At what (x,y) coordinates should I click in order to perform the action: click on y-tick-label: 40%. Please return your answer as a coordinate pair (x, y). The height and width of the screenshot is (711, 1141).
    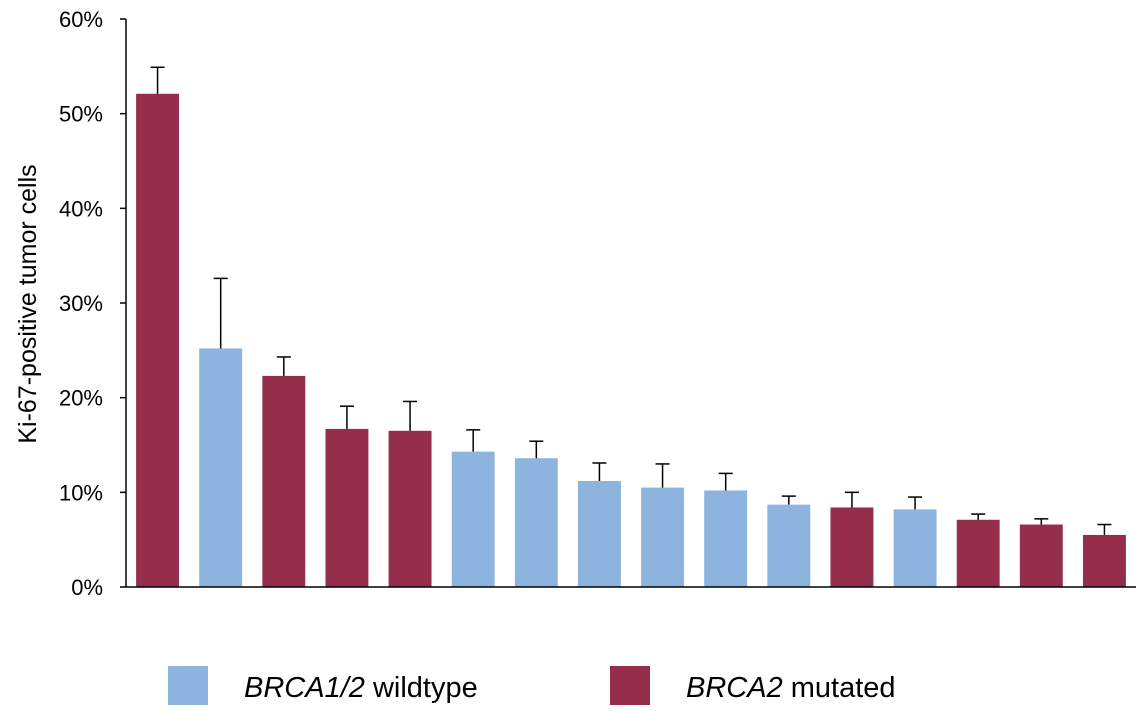
    Looking at the image, I should click on (81, 208).